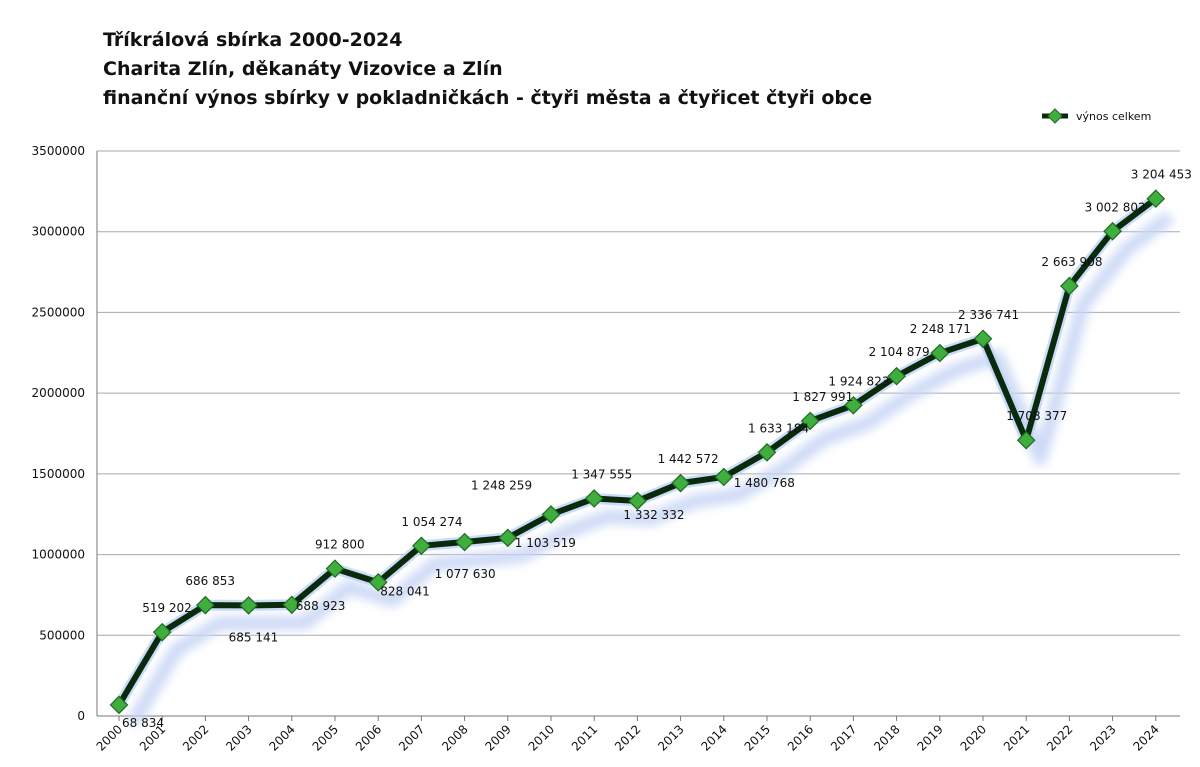 Image resolution: width=1200 pixels, height=767 pixels. Describe the element at coordinates (778, 428) in the screenshot. I see `data-label: 1 633 184` at that location.